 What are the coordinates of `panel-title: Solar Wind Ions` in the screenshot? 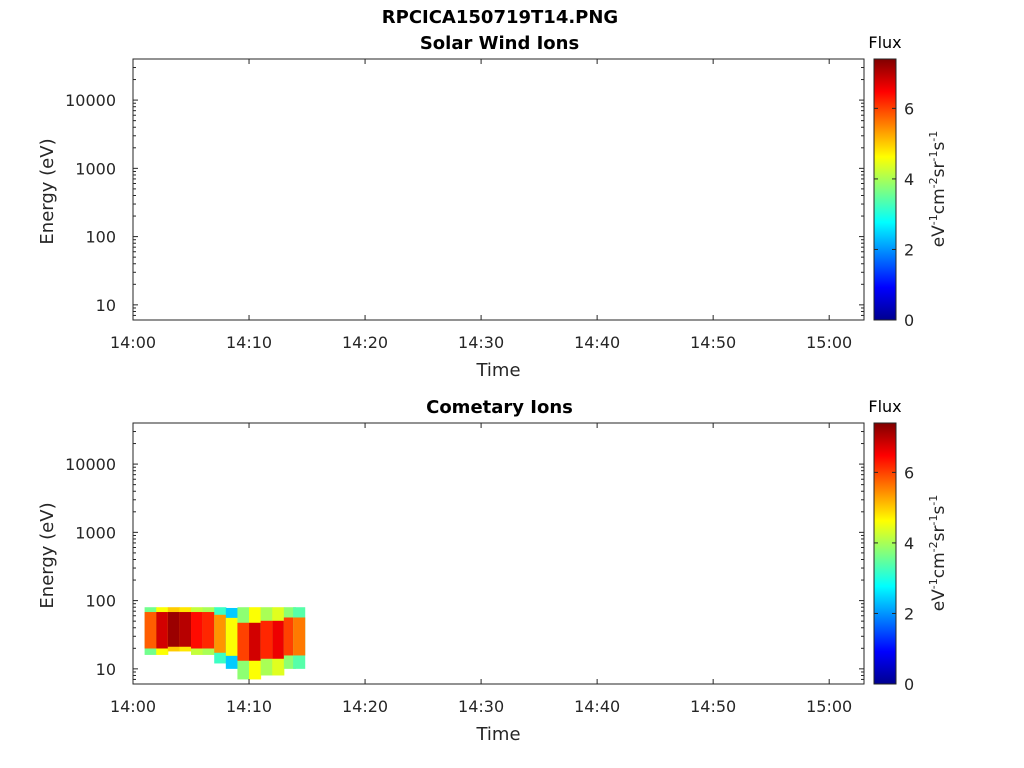 It's located at (499, 43).